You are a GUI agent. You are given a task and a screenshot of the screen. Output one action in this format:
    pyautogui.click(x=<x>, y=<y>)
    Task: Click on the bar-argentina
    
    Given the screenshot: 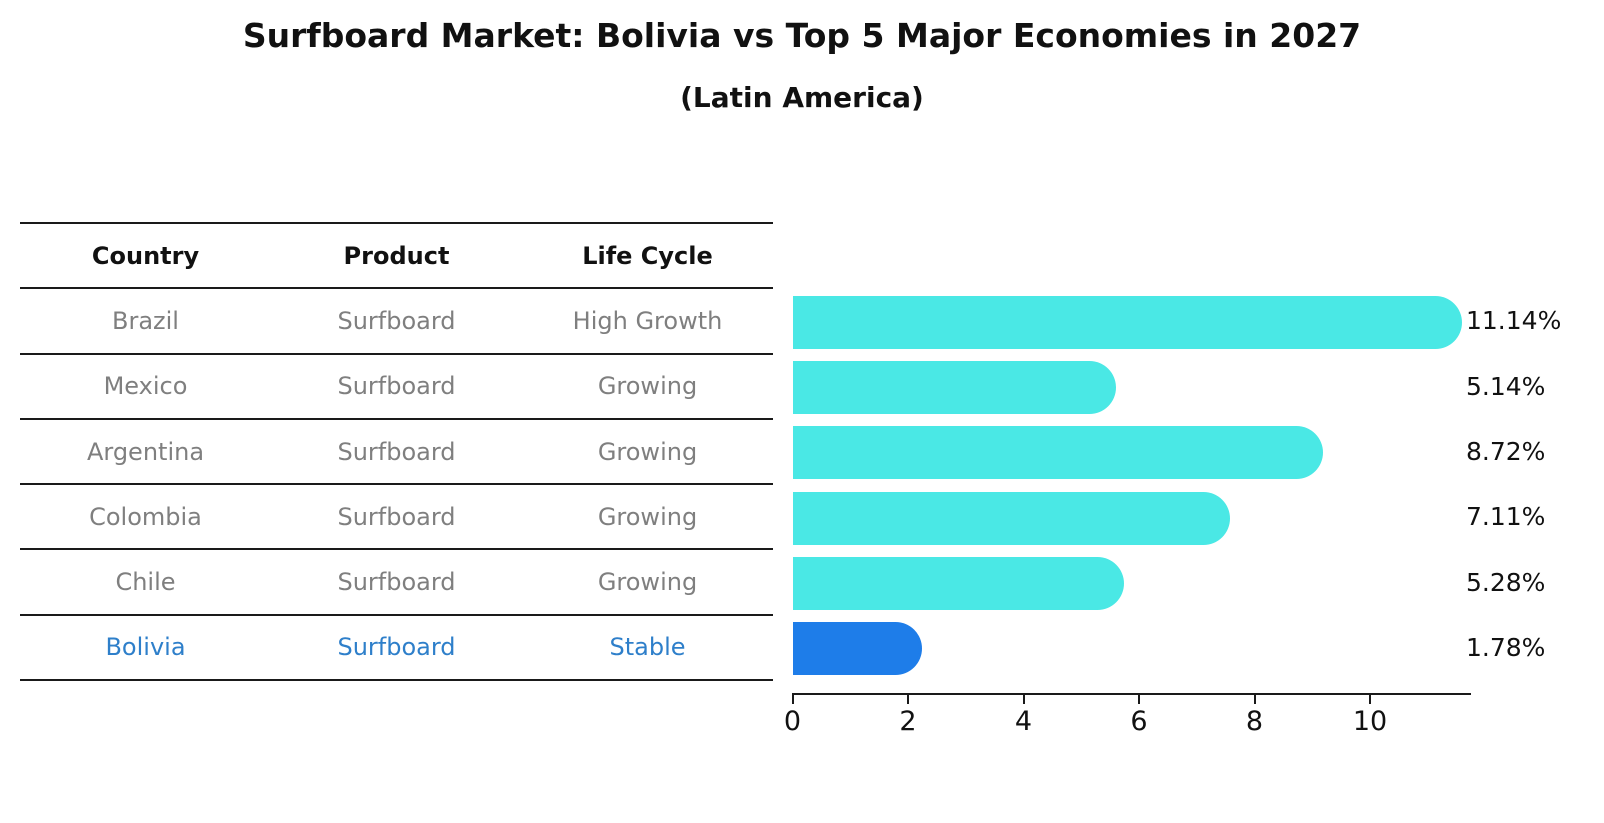 What is the action you would take?
    pyautogui.click(x=1057, y=453)
    